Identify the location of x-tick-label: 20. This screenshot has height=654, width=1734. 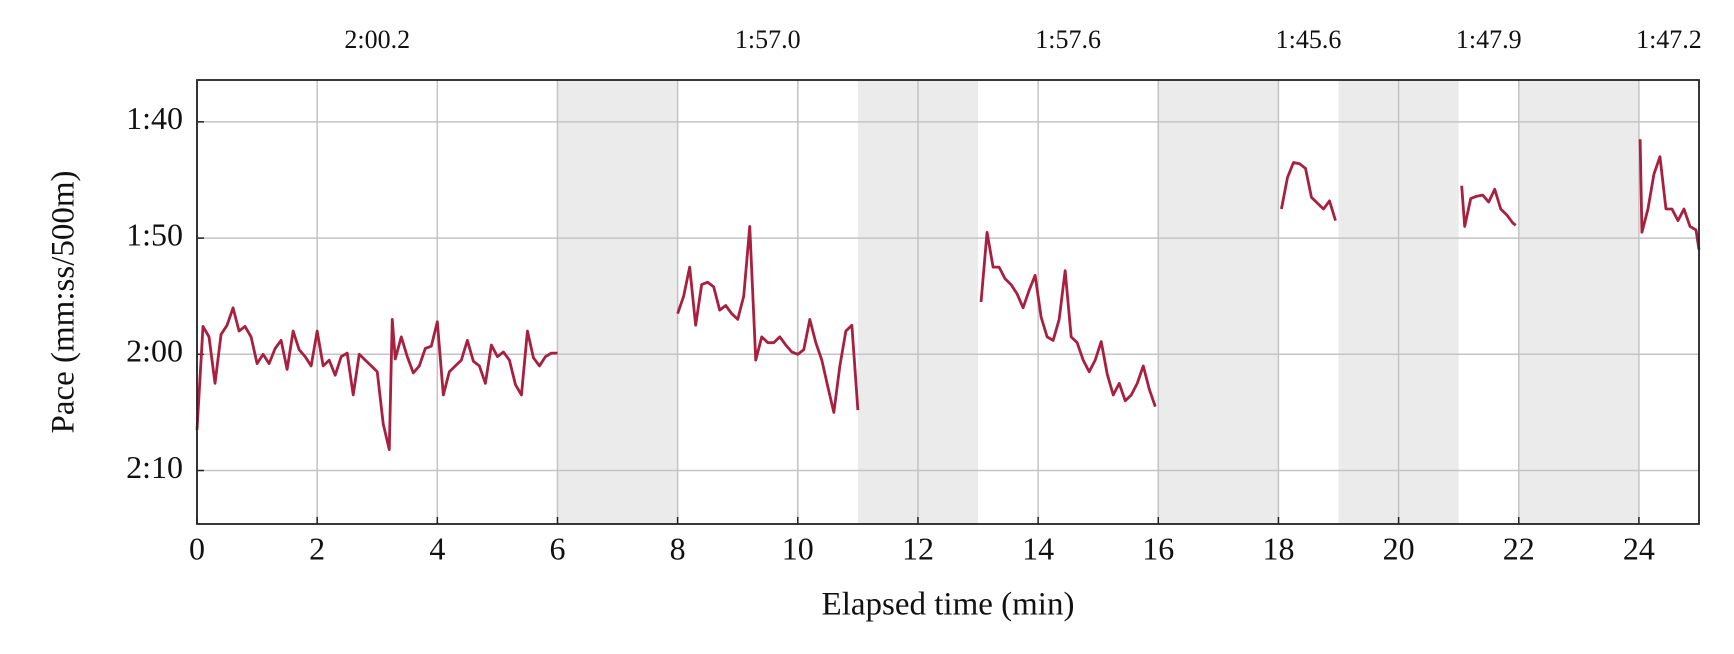
(1399, 548).